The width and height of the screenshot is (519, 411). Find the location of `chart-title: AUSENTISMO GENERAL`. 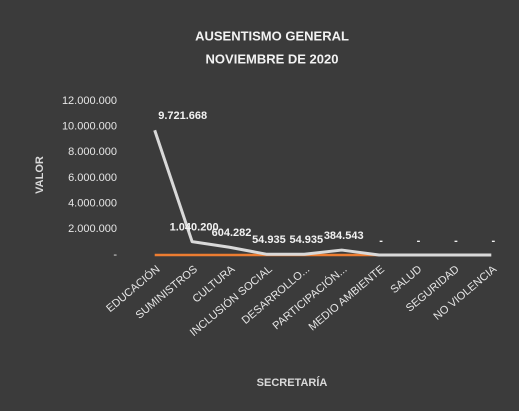

chart-title: AUSENTISMO GENERAL is located at coordinates (272, 35).